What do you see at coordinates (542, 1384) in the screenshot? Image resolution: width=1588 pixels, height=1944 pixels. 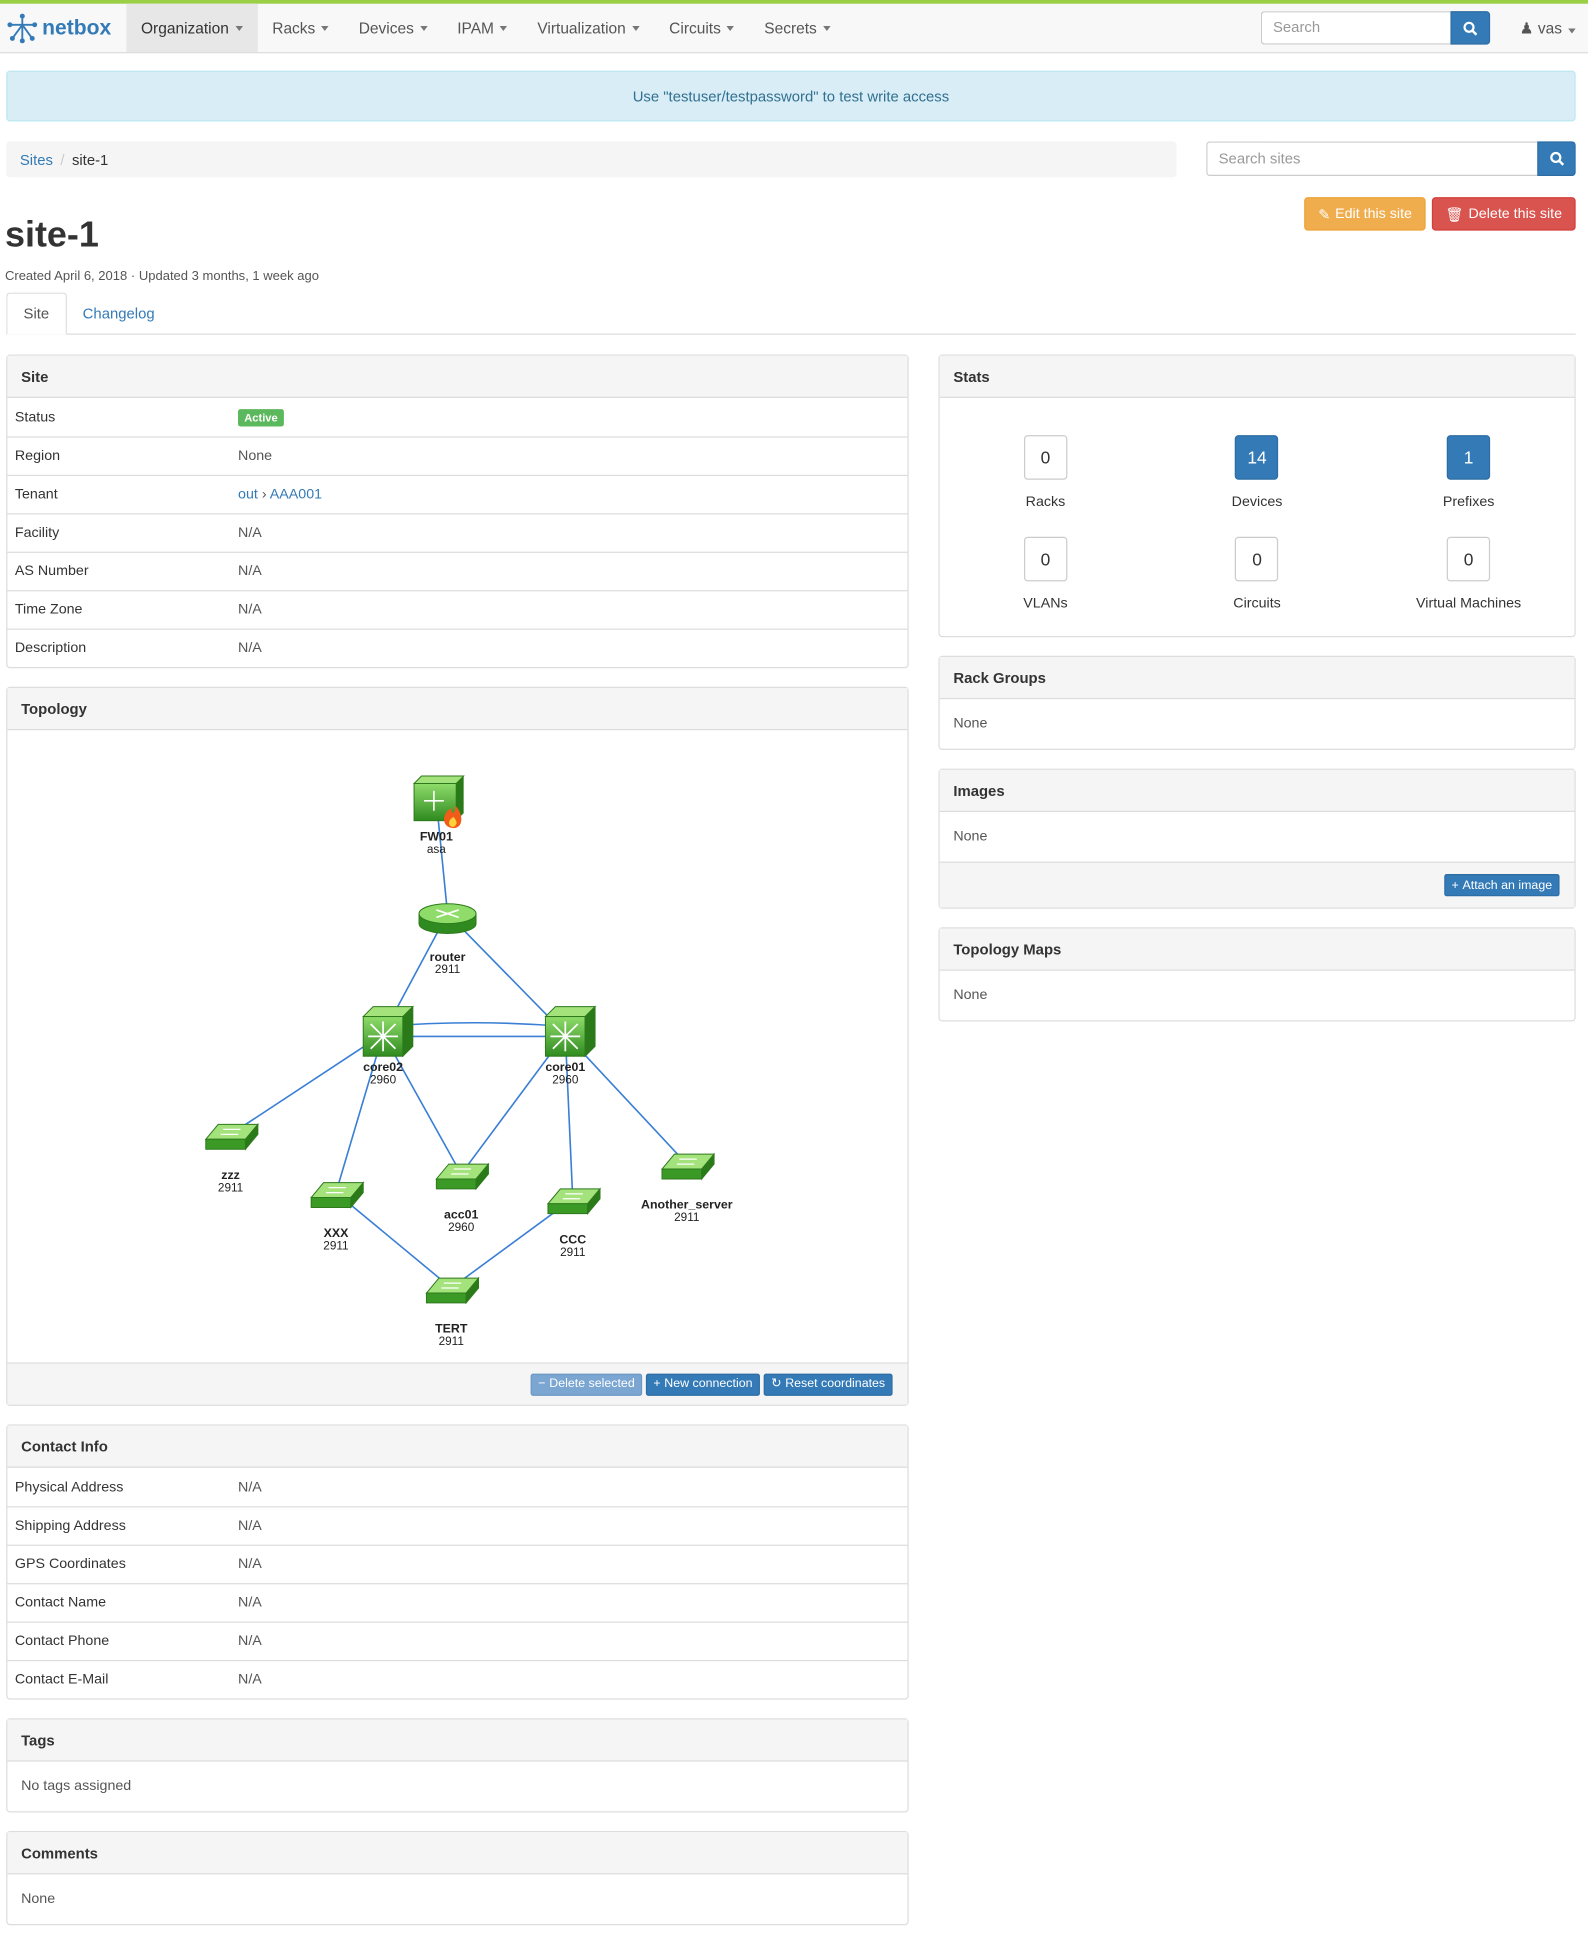 I see `minus-icon: −` at bounding box center [542, 1384].